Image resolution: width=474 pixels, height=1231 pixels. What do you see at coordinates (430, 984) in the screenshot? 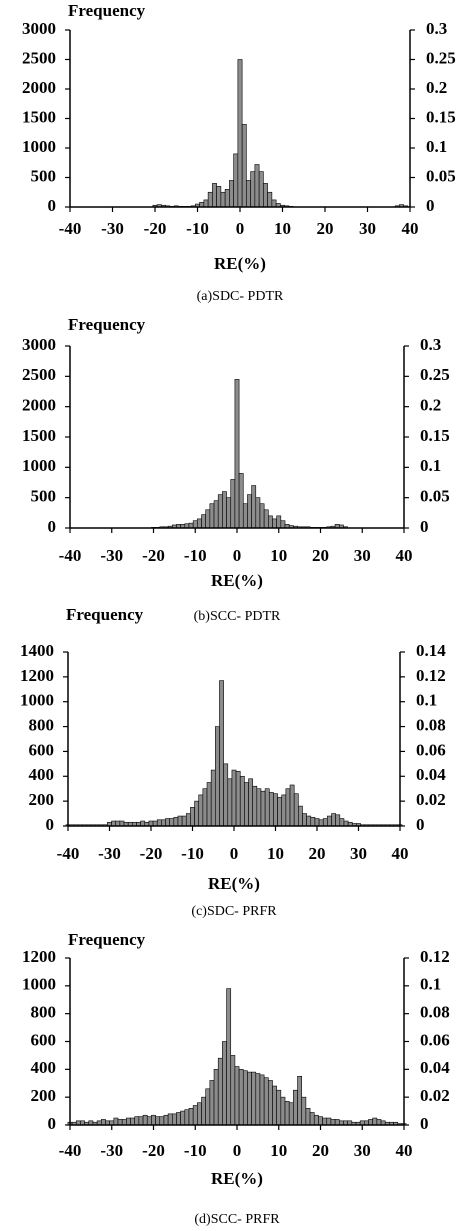
I see `y2-tick-label: 0.1` at bounding box center [430, 984].